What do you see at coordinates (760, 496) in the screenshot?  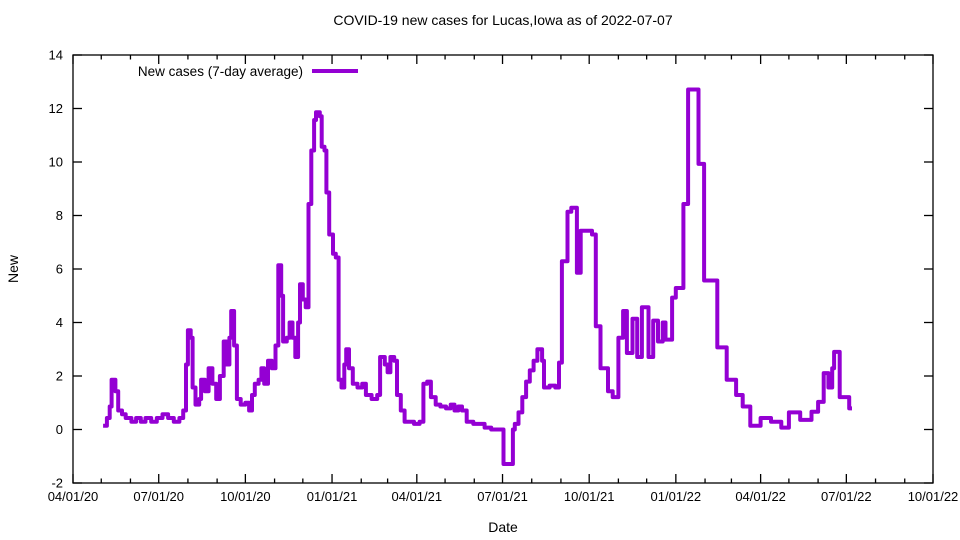 I see `x-tick-label: 04/01/22` at bounding box center [760, 496].